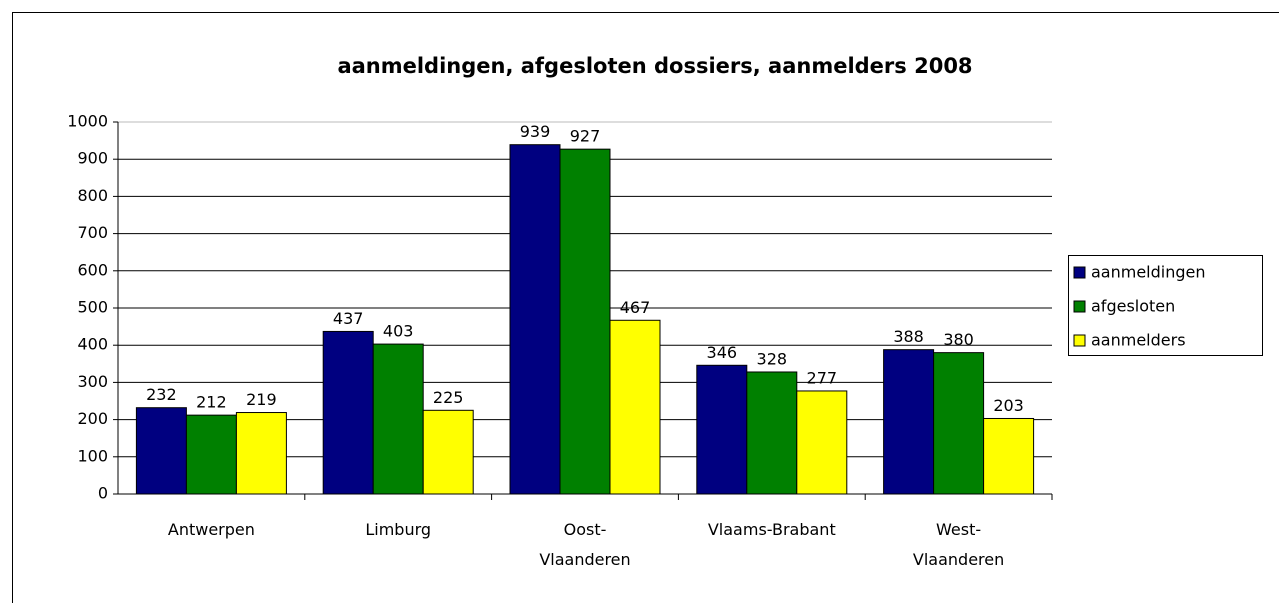  Describe the element at coordinates (348, 318) in the screenshot. I see `value-label: 437` at that location.